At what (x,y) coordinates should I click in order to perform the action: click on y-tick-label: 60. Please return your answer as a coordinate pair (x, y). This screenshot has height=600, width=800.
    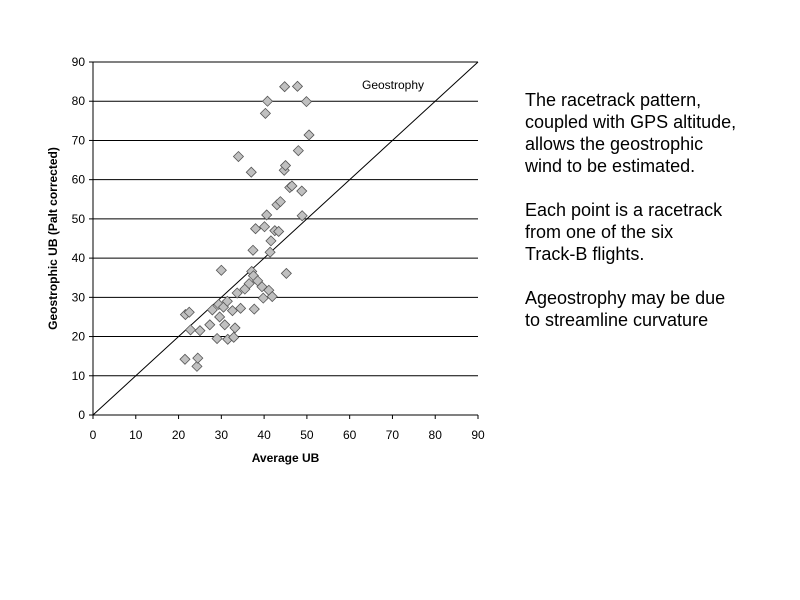
    Looking at the image, I should click on (79, 180).